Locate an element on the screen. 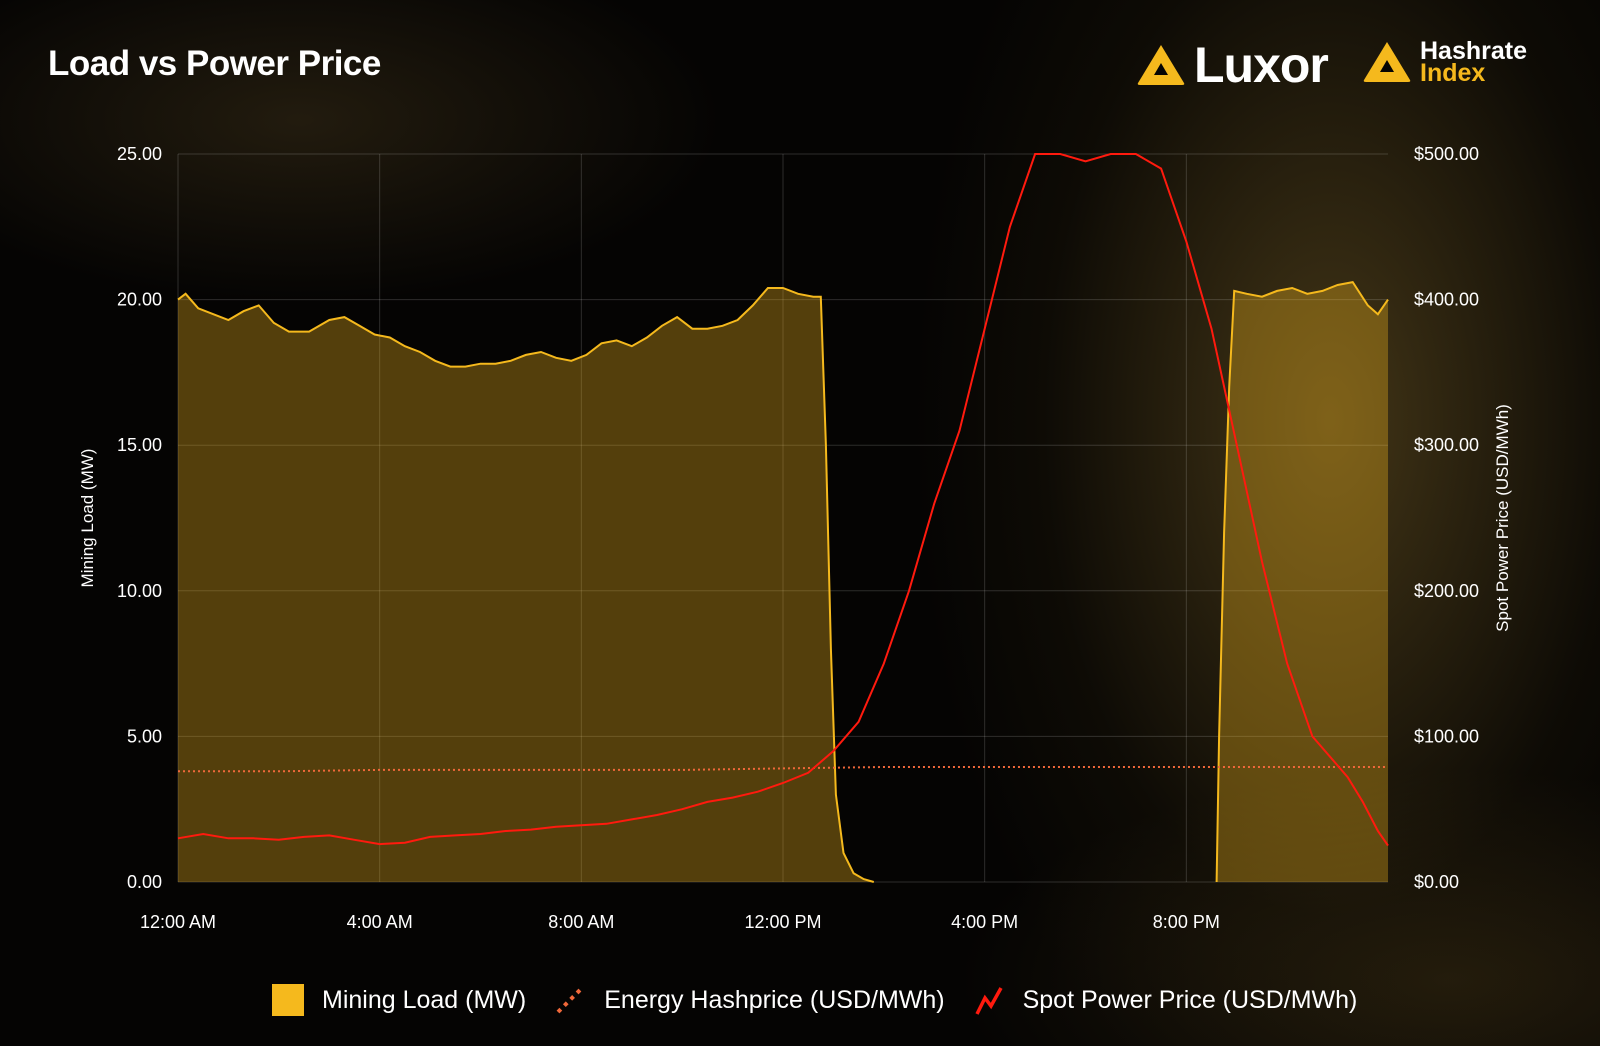 The height and width of the screenshot is (1046, 1600). y-right-tick-label: $200.00 is located at coordinates (1446, 591).